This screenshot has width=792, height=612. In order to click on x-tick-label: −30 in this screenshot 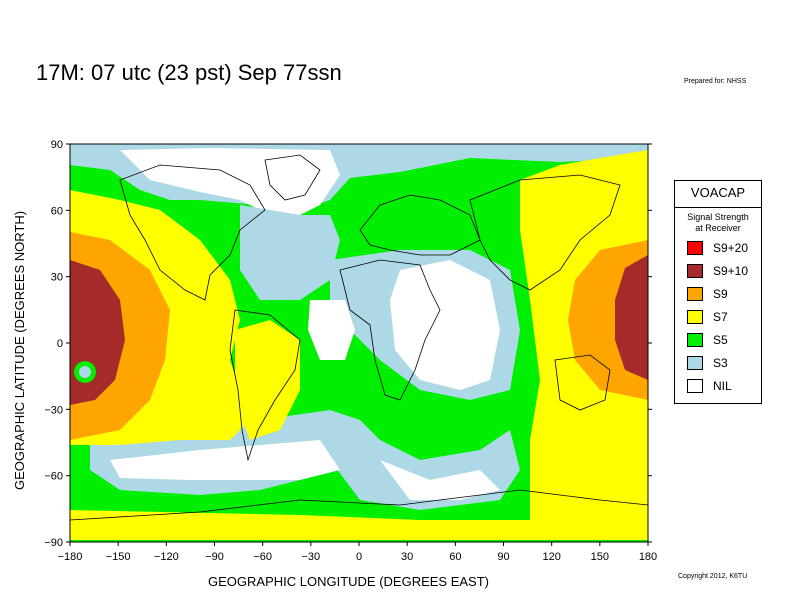, I will do `click(310, 557)`.